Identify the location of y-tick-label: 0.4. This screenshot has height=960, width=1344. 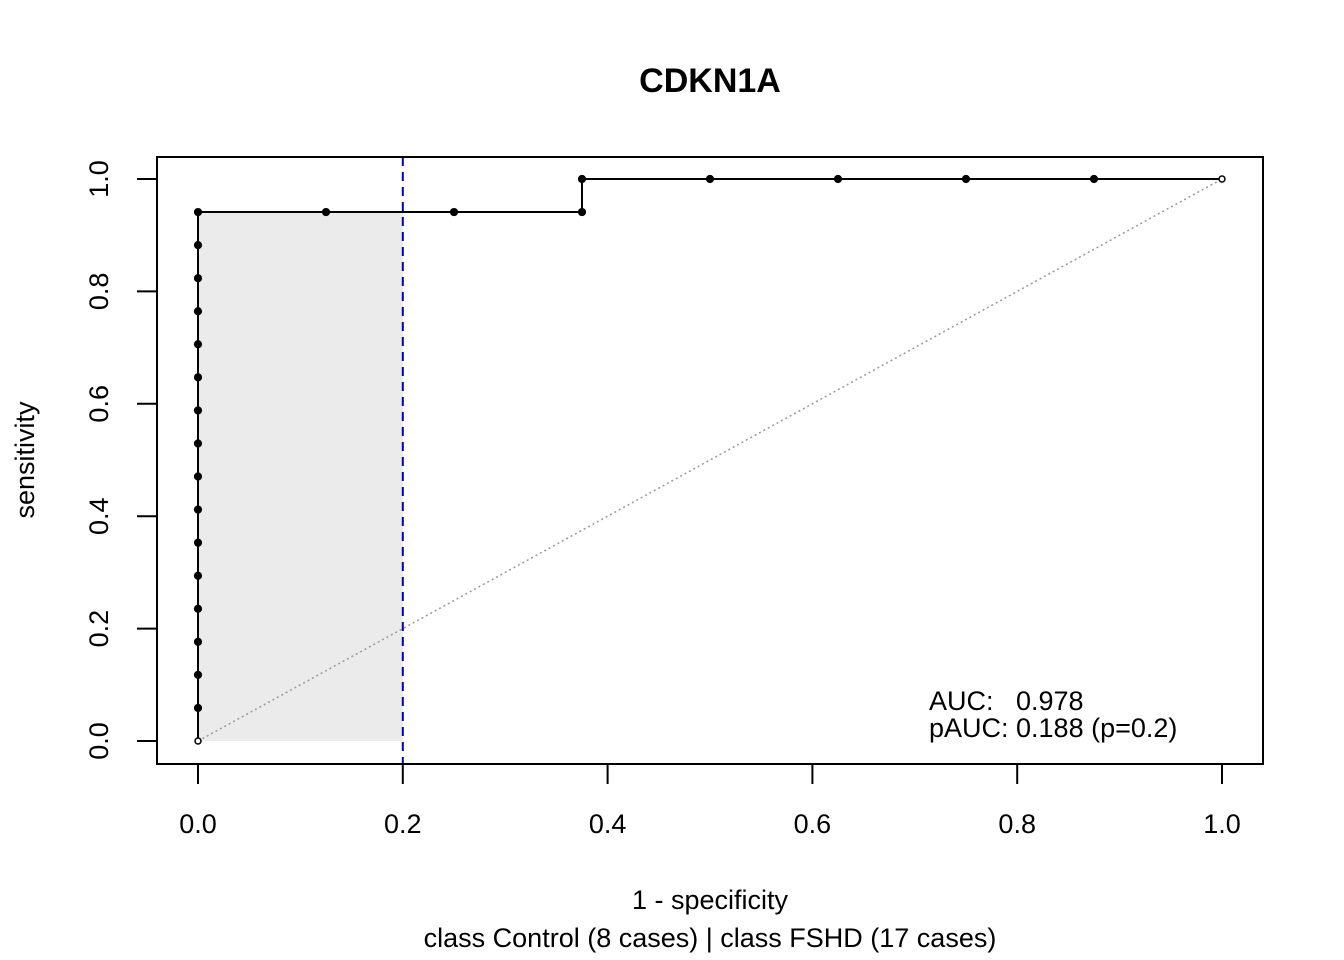
(99, 516).